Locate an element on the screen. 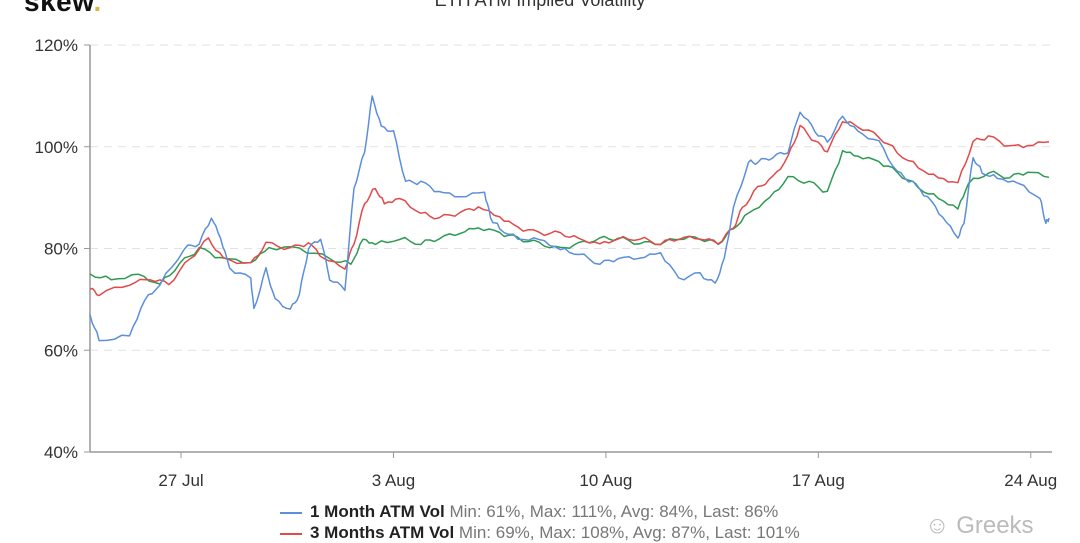 This screenshot has width=1080, height=543. y-tick-label: 80% is located at coordinates (61, 249).